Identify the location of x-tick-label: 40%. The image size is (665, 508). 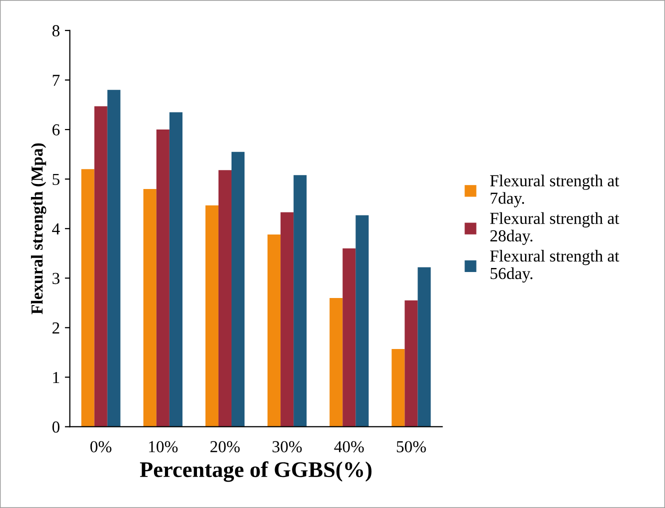
(349, 446).